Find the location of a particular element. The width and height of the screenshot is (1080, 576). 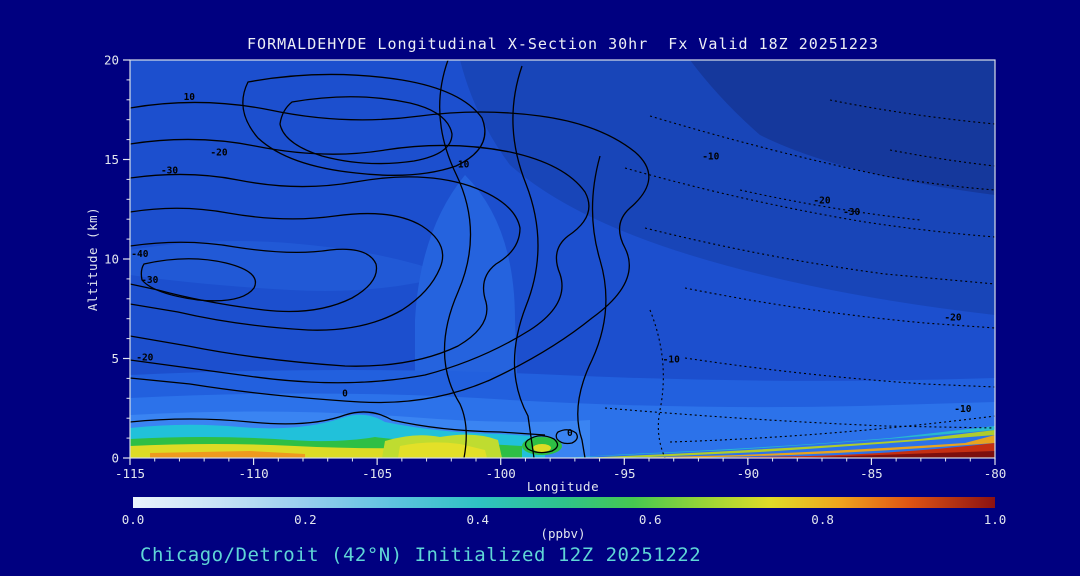

y-axis-ticks: 0 5 10 15 20 is located at coordinates (117, 259).